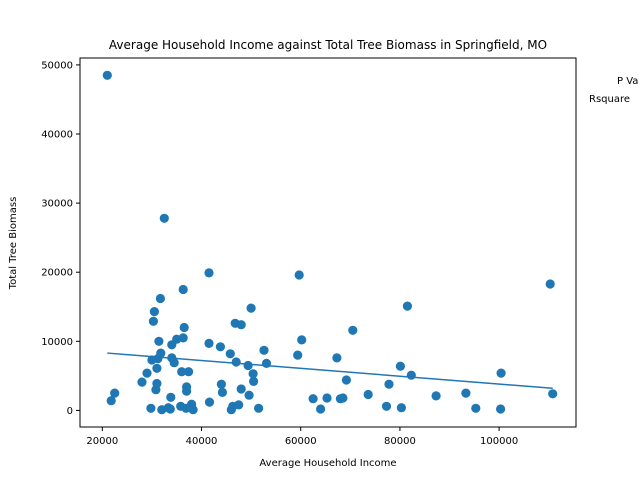  Describe the element at coordinates (400, 441) in the screenshot. I see `x-tick-label: 80000` at that location.